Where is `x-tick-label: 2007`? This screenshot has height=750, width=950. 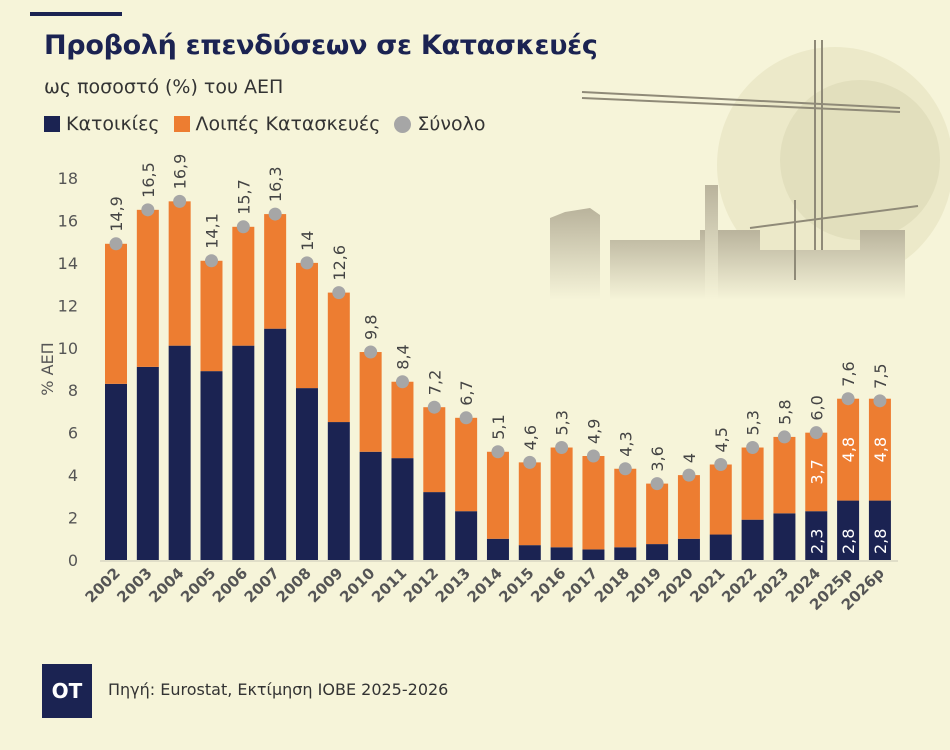
x-tick-label: 2007 is located at coordinates (262, 585).